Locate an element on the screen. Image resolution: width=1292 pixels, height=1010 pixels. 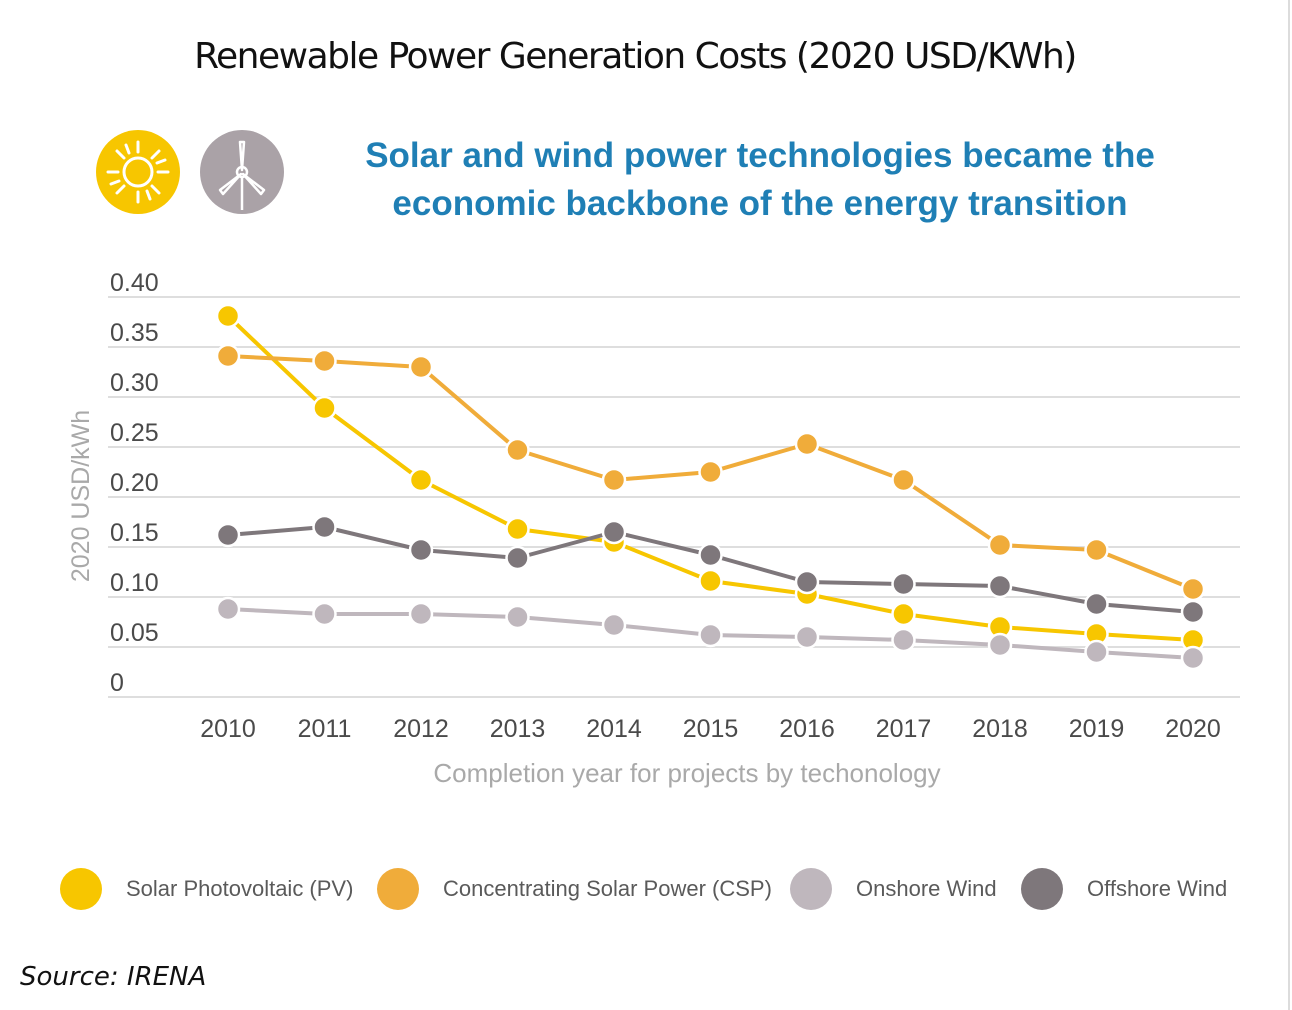
y-tick-label: 0.35 is located at coordinates (134, 333).